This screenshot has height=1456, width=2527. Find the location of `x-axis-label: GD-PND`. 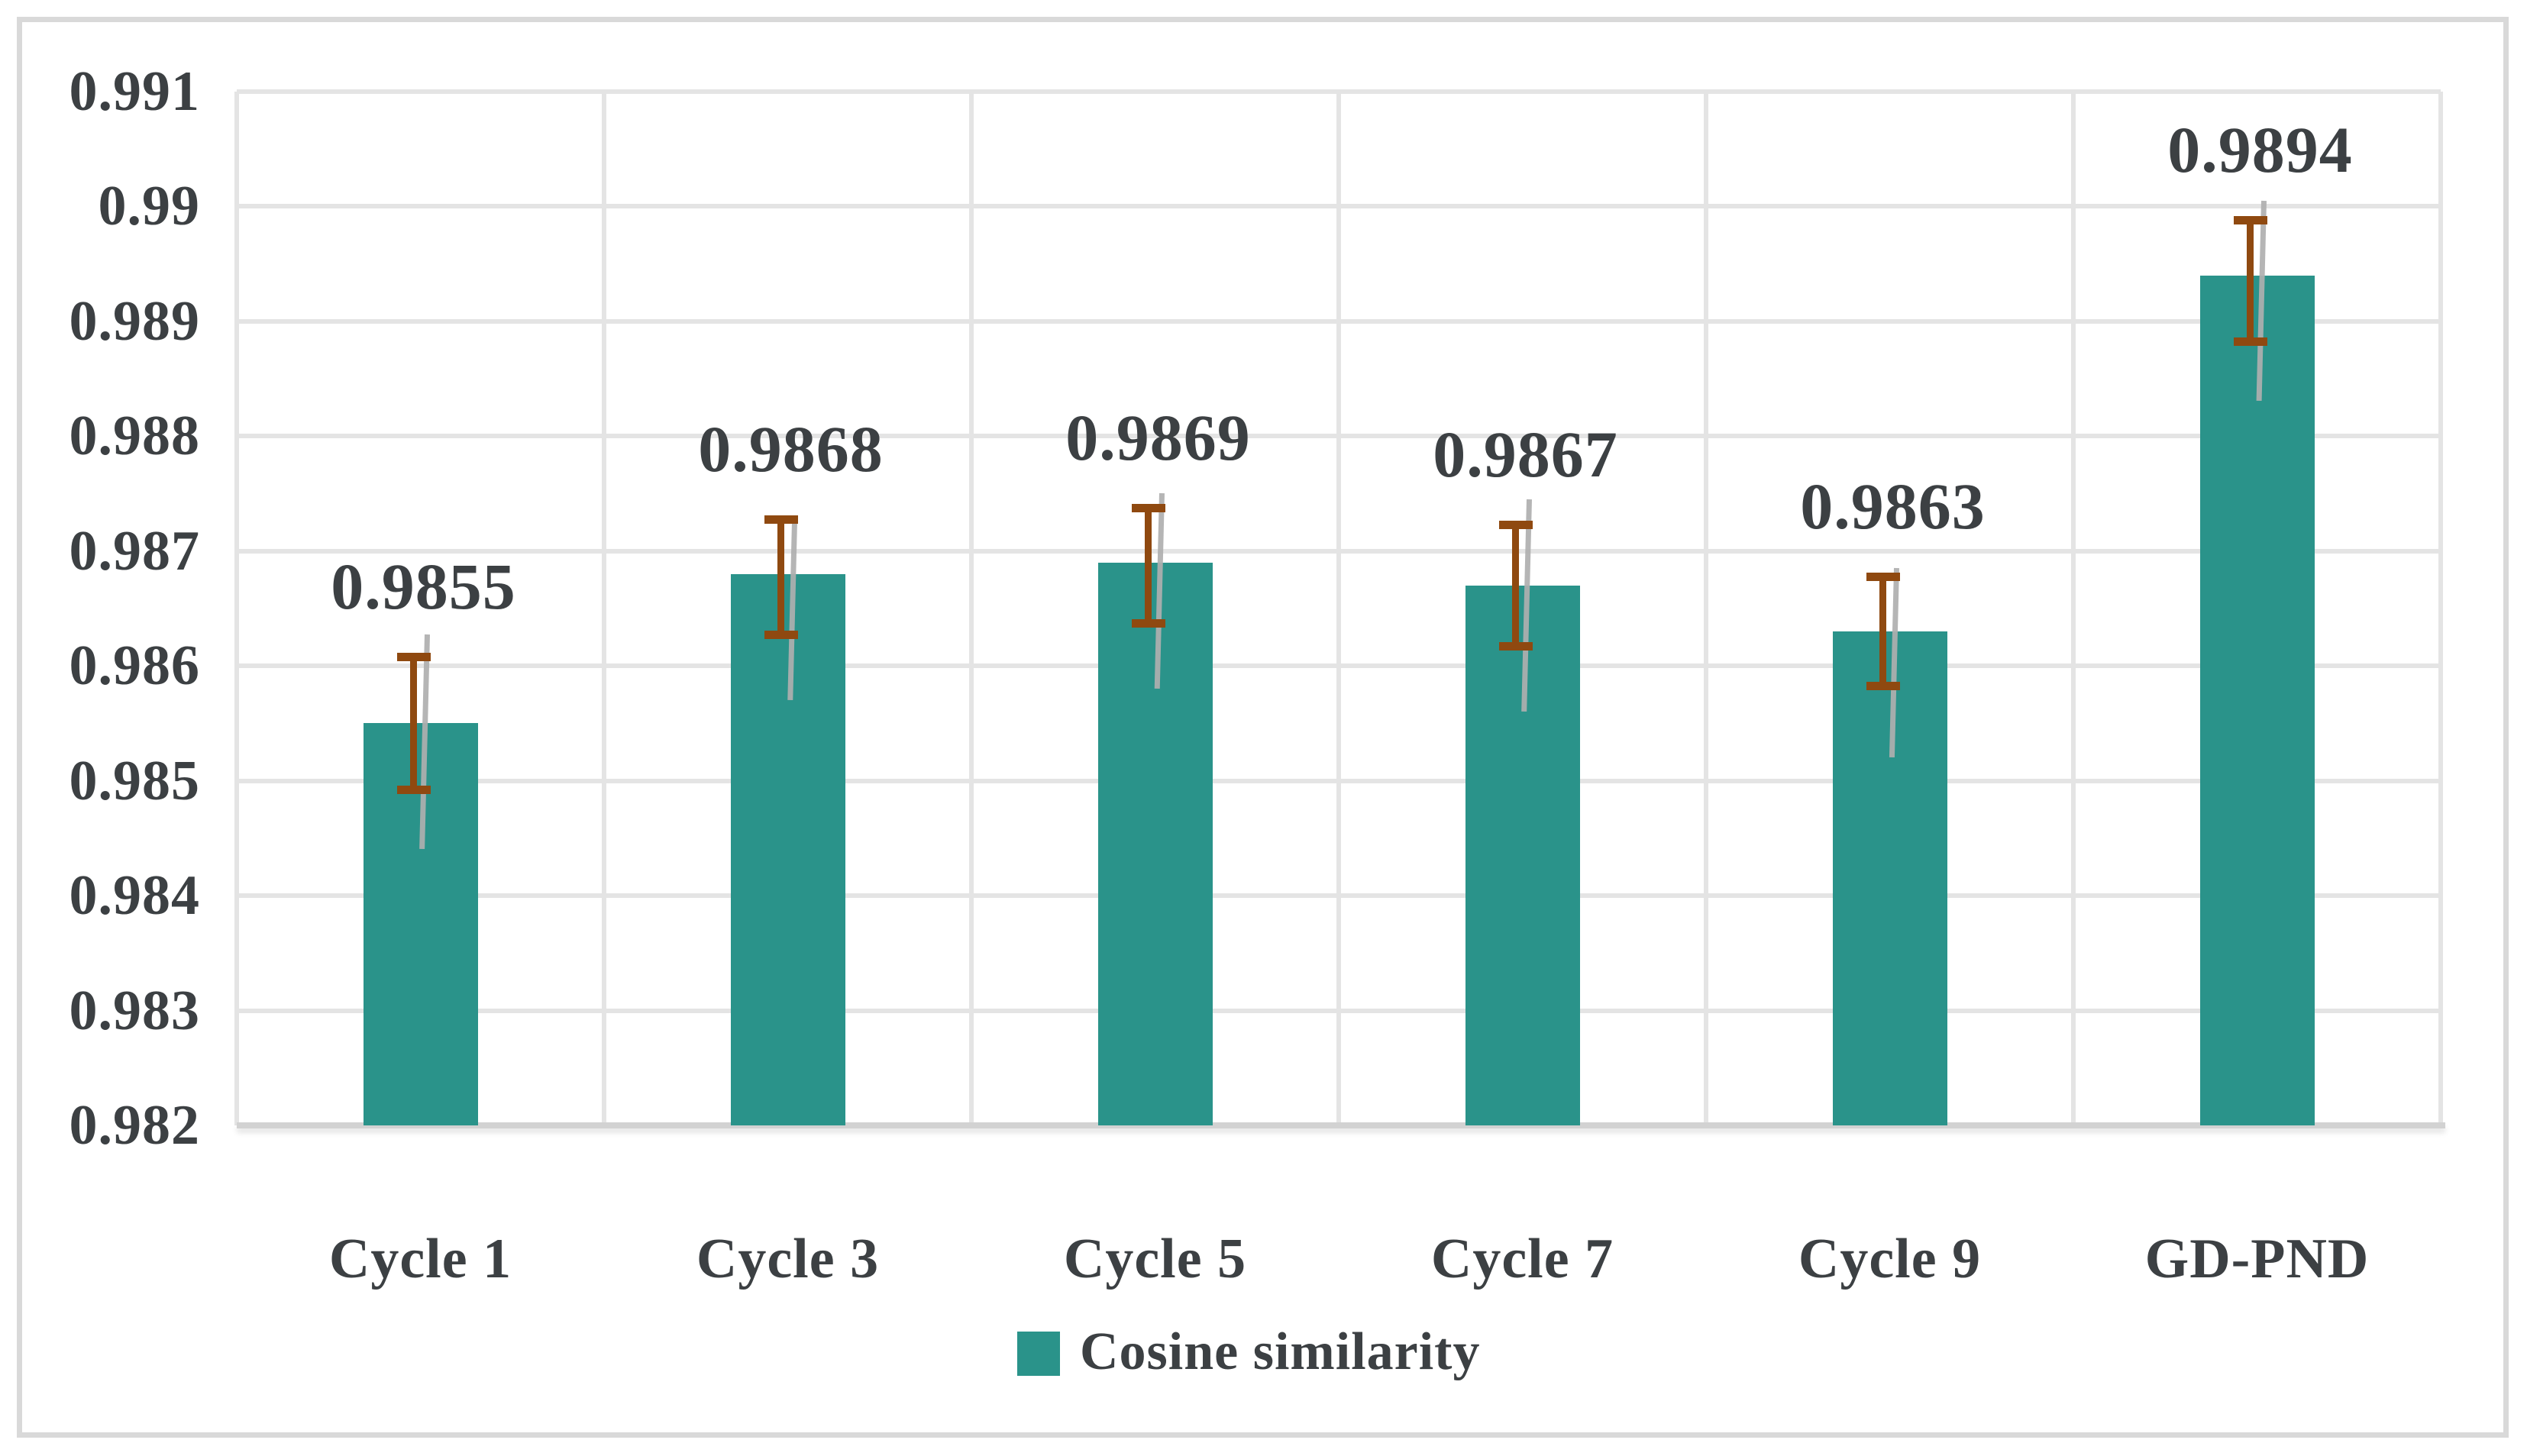

x-axis-label: GD-PND is located at coordinates (2257, 1259).